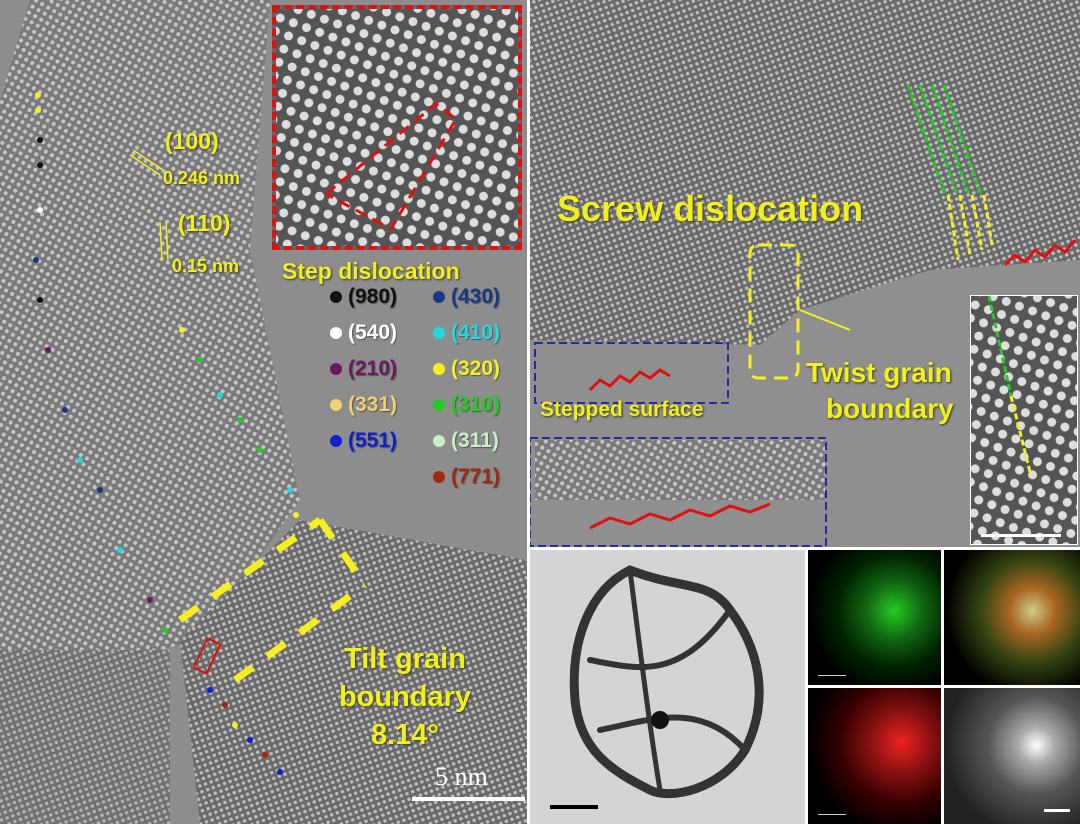 The height and width of the screenshot is (824, 1080). I want to click on stepped-surface-label: Stepped surface, so click(622, 409).